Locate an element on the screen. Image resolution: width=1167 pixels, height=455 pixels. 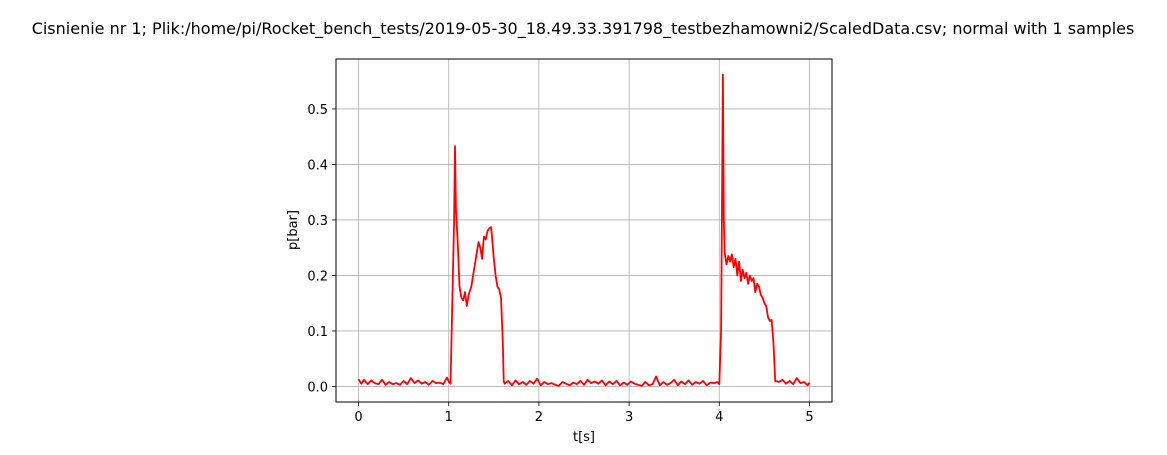
y-tick-label: 0.3 is located at coordinates (317, 221).